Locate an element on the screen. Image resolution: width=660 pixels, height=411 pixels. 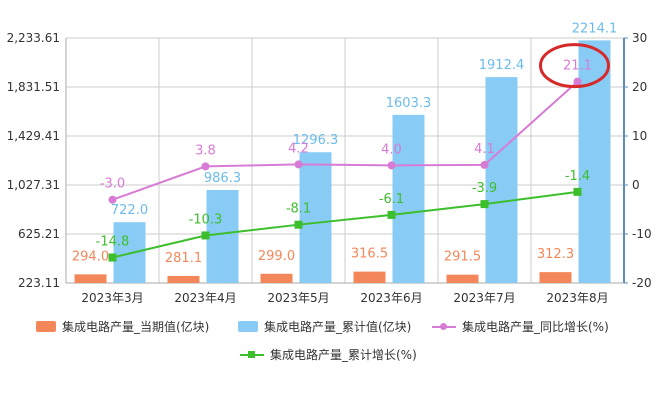
y-tick-left: 1,027.31 is located at coordinates (33, 185).